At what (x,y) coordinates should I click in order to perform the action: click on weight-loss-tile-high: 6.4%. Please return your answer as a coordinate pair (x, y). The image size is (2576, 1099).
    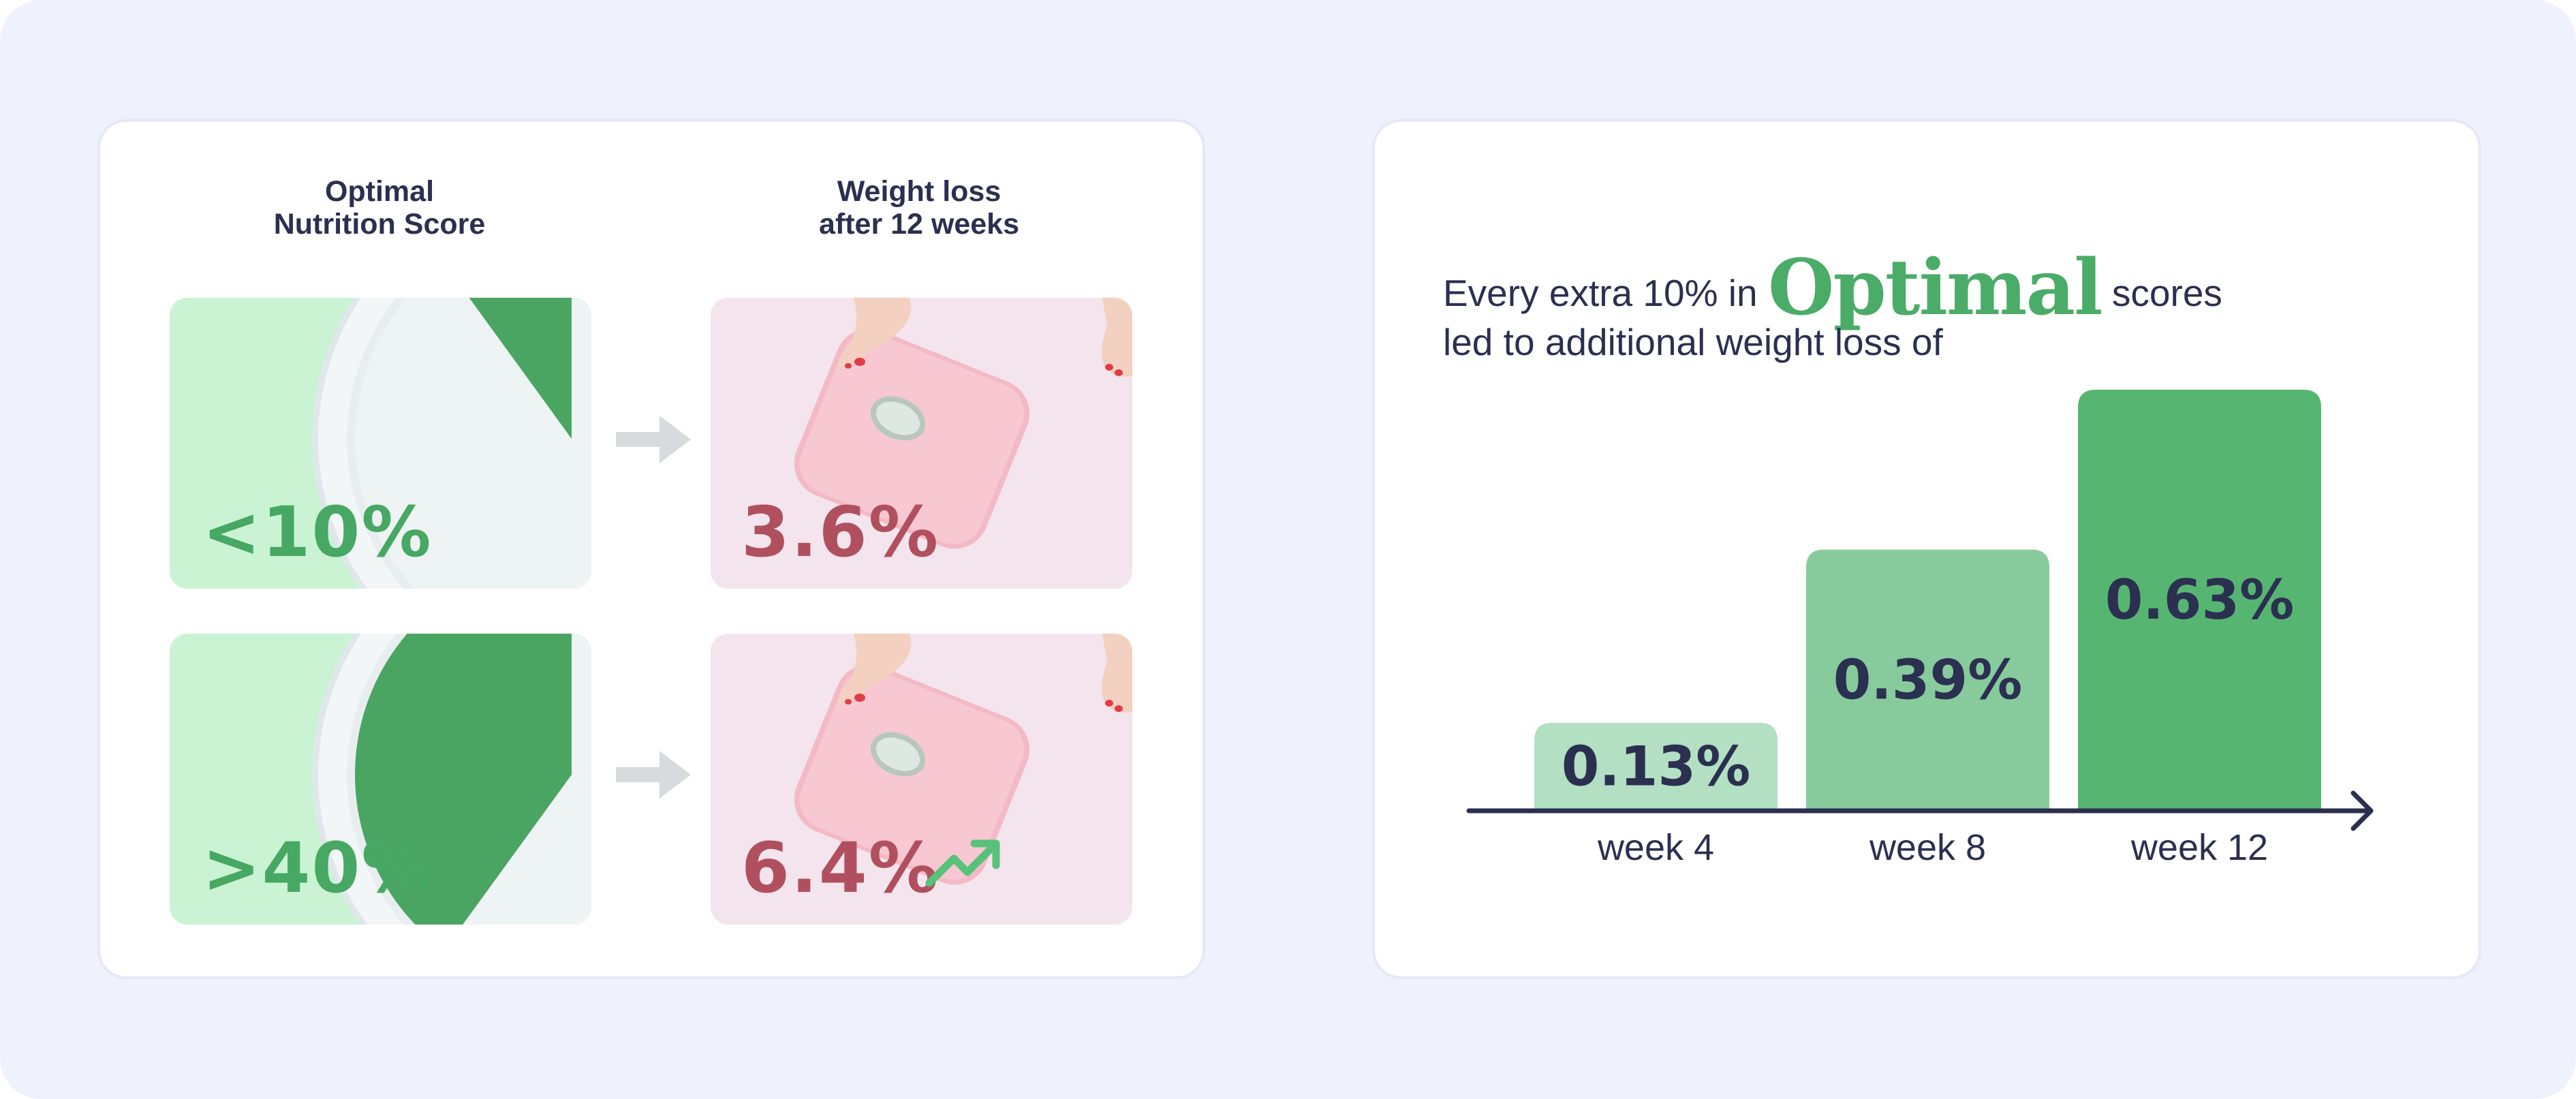
    Looking at the image, I should click on (921, 779).